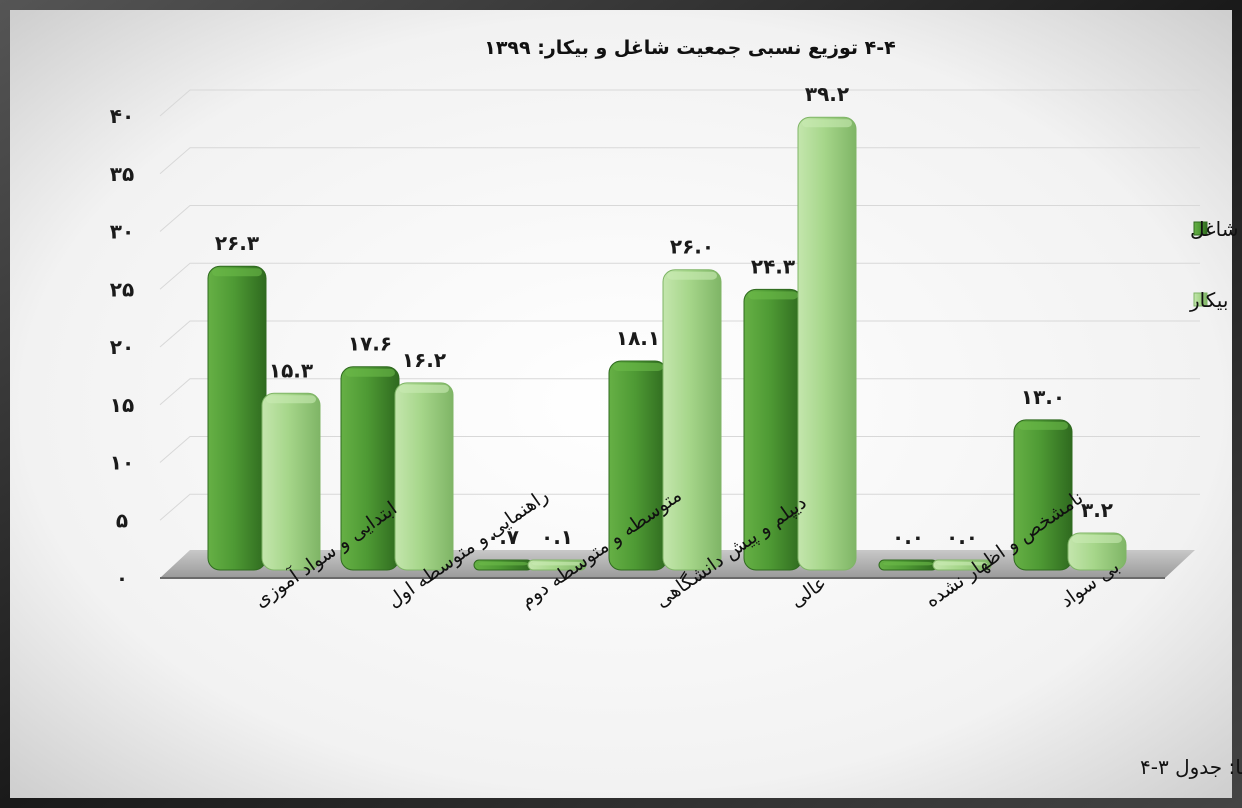 This screenshot has height=808, width=1242. Describe the element at coordinates (237, 243) in the screenshot. I see `data-label-employed: ۲۶.۳` at that location.